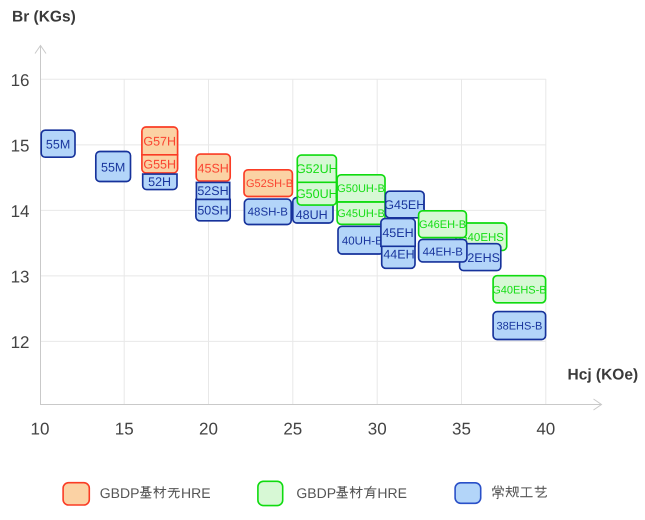 The image size is (645, 520). What do you see at coordinates (545, 429) in the screenshot?
I see `svg-text: 40` at bounding box center [545, 429].